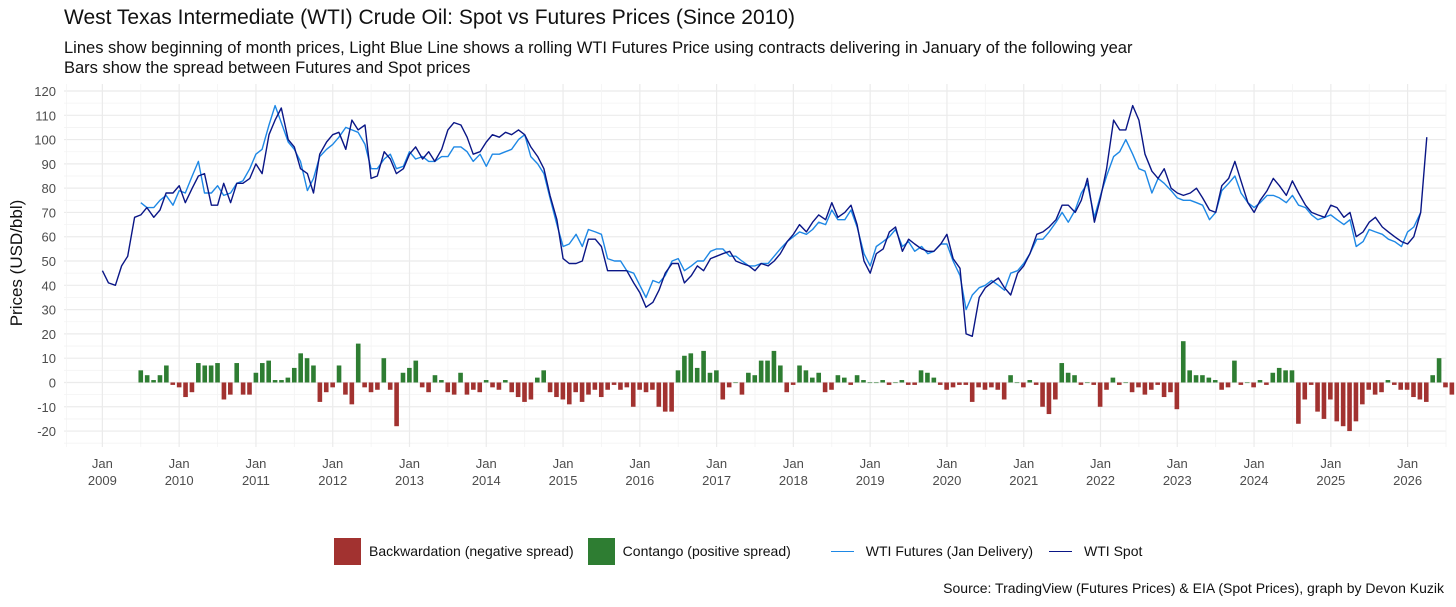 This screenshot has width=1456, height=607. What do you see at coordinates (49, 261) in the screenshot?
I see `y-tick-label: 50` at bounding box center [49, 261].